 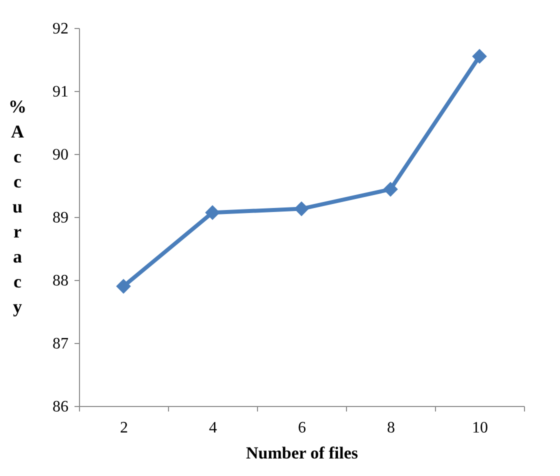 I want to click on x-tick-label: 2, so click(x=124, y=428).